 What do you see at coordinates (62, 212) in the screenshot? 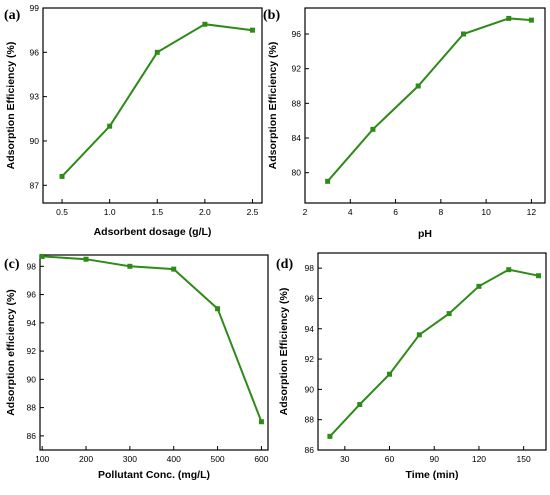
I see `x-tick-label: 0.5` at bounding box center [62, 212].